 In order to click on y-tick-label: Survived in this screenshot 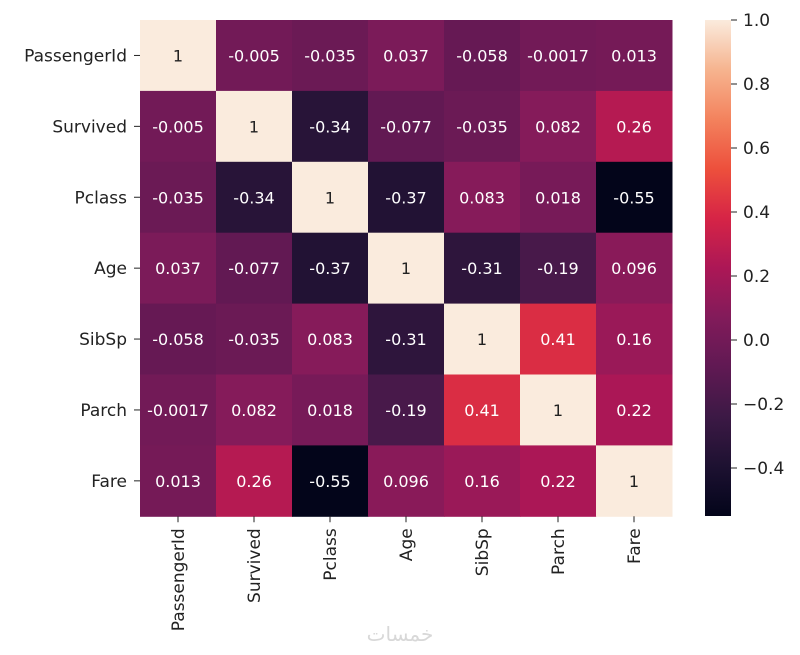, I will do `click(89, 127)`.